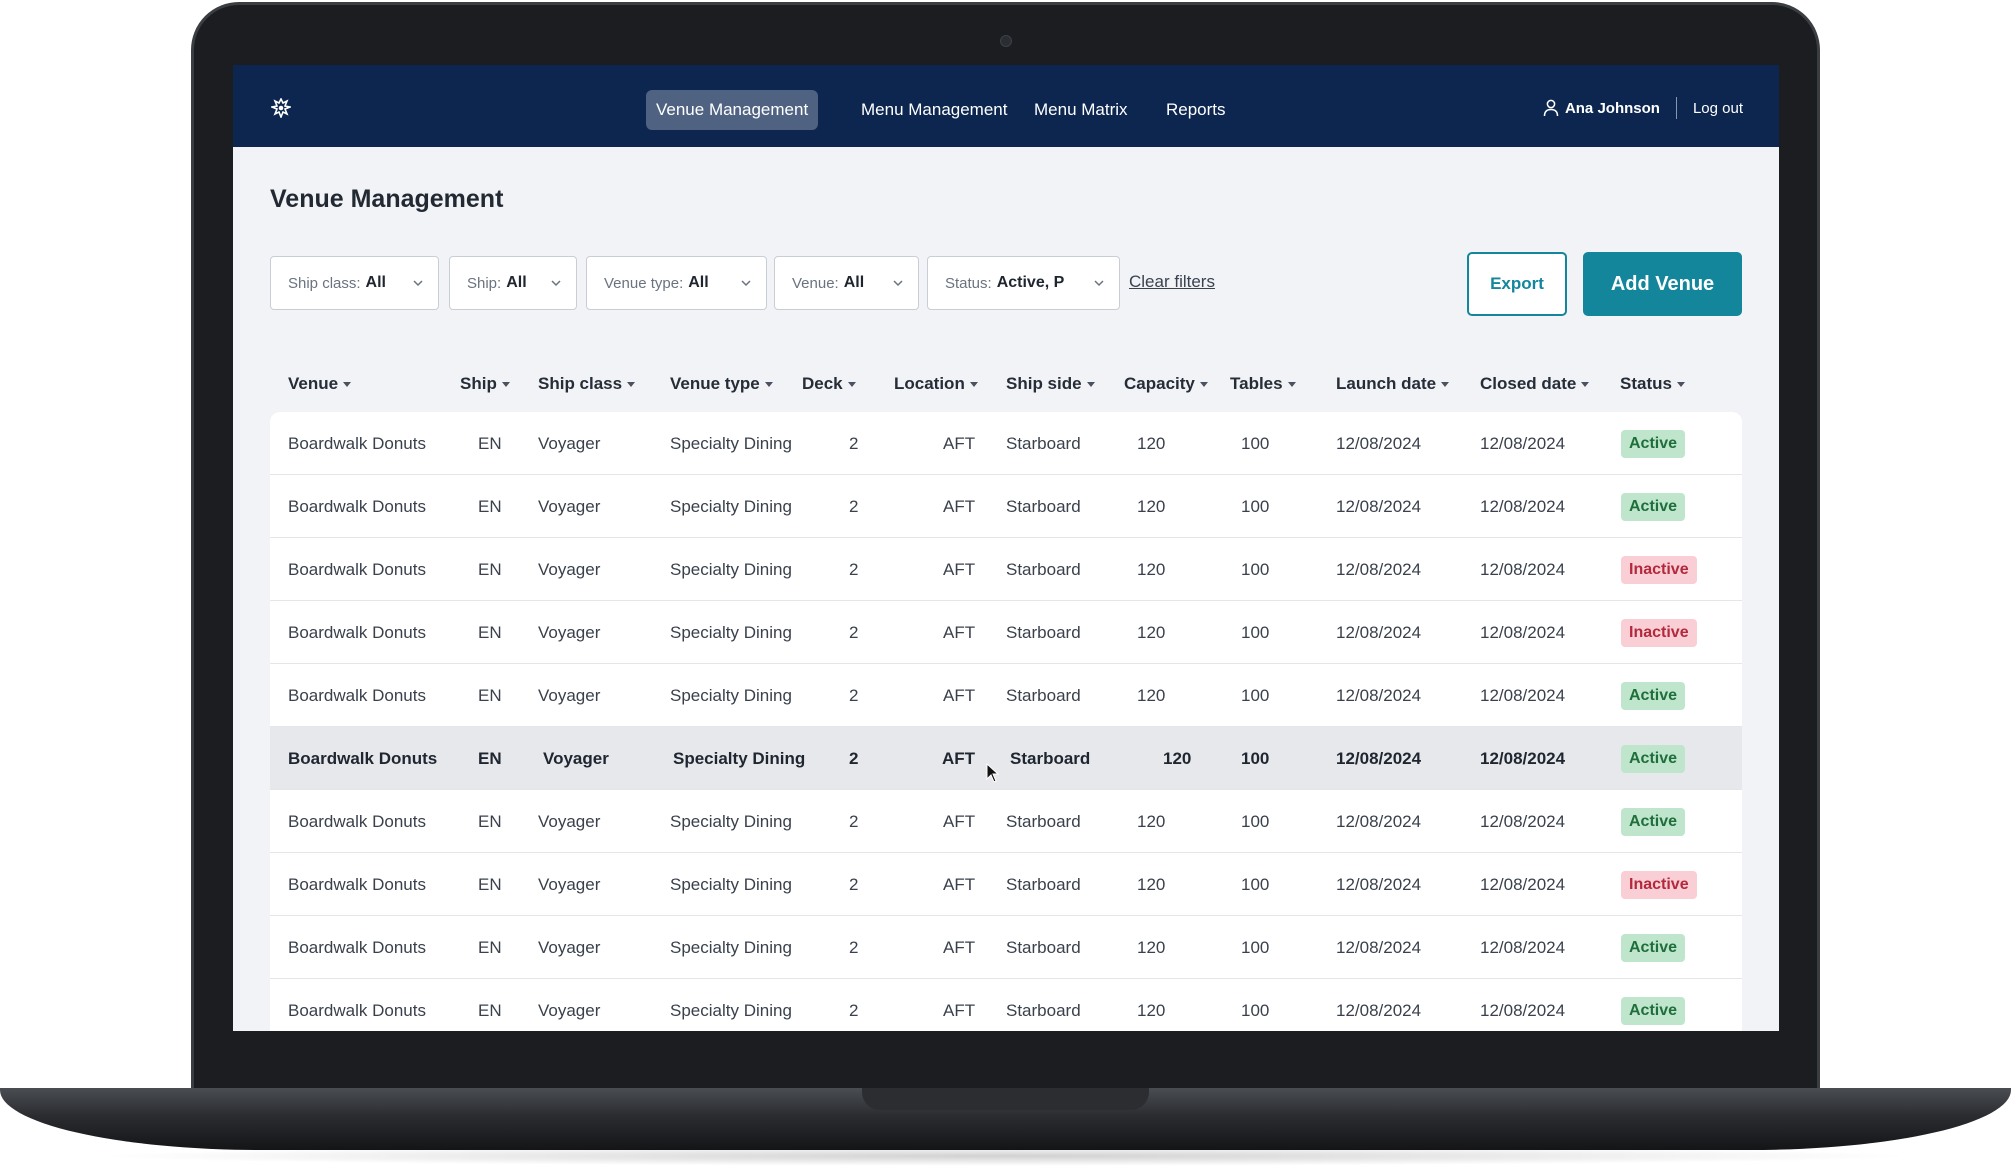 The height and width of the screenshot is (1171, 2011). What do you see at coordinates (485, 384) in the screenshot?
I see `column-header-ship: Ship` at bounding box center [485, 384].